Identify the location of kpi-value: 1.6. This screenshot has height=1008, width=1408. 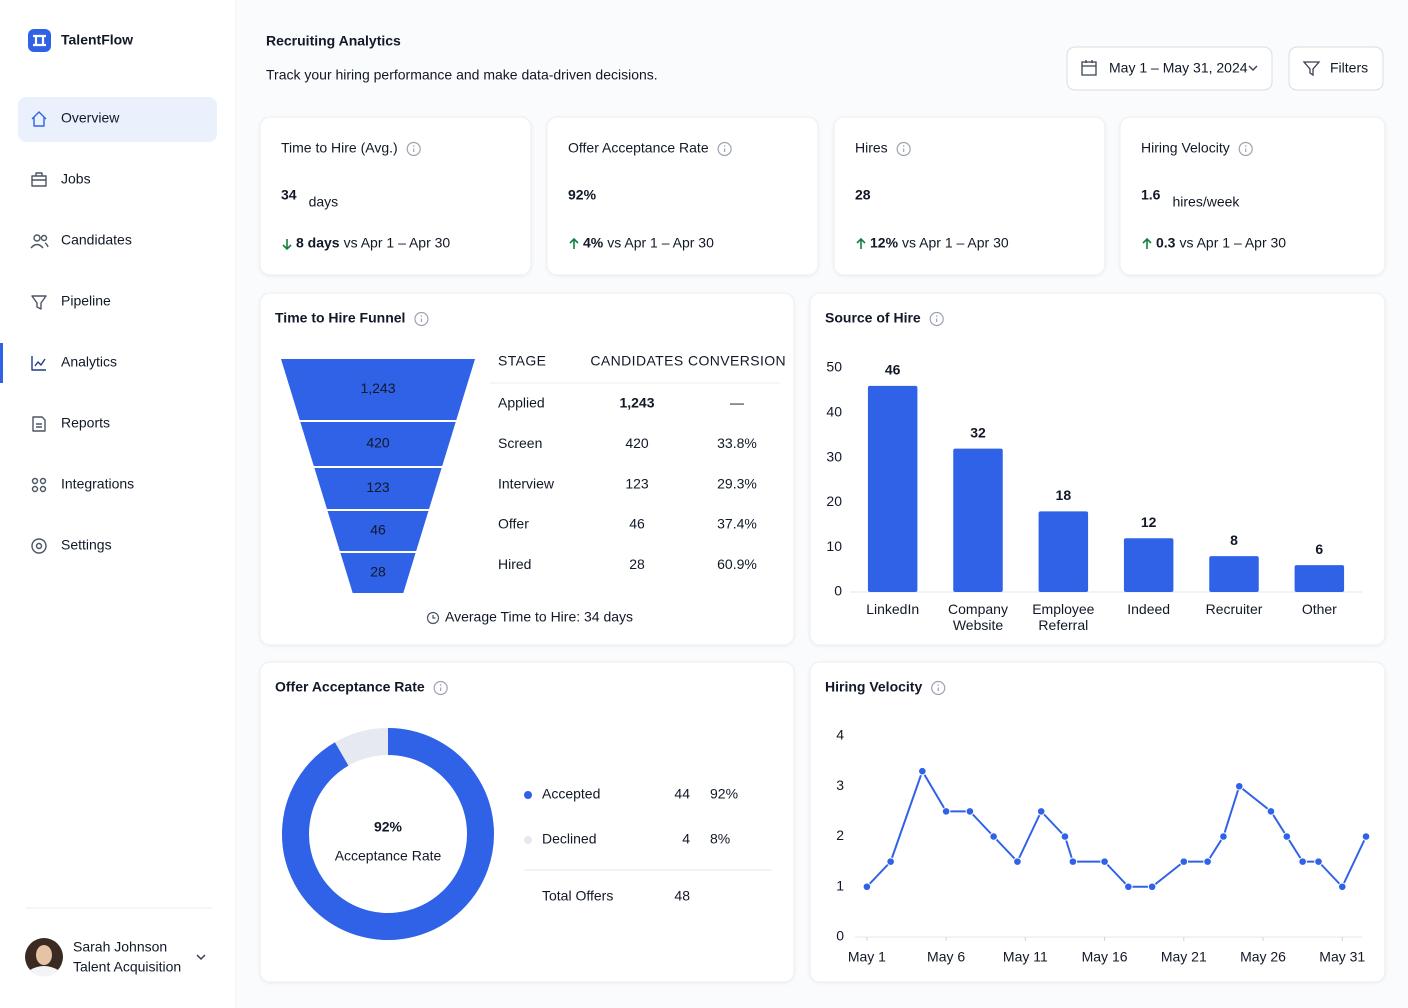
(1151, 195).